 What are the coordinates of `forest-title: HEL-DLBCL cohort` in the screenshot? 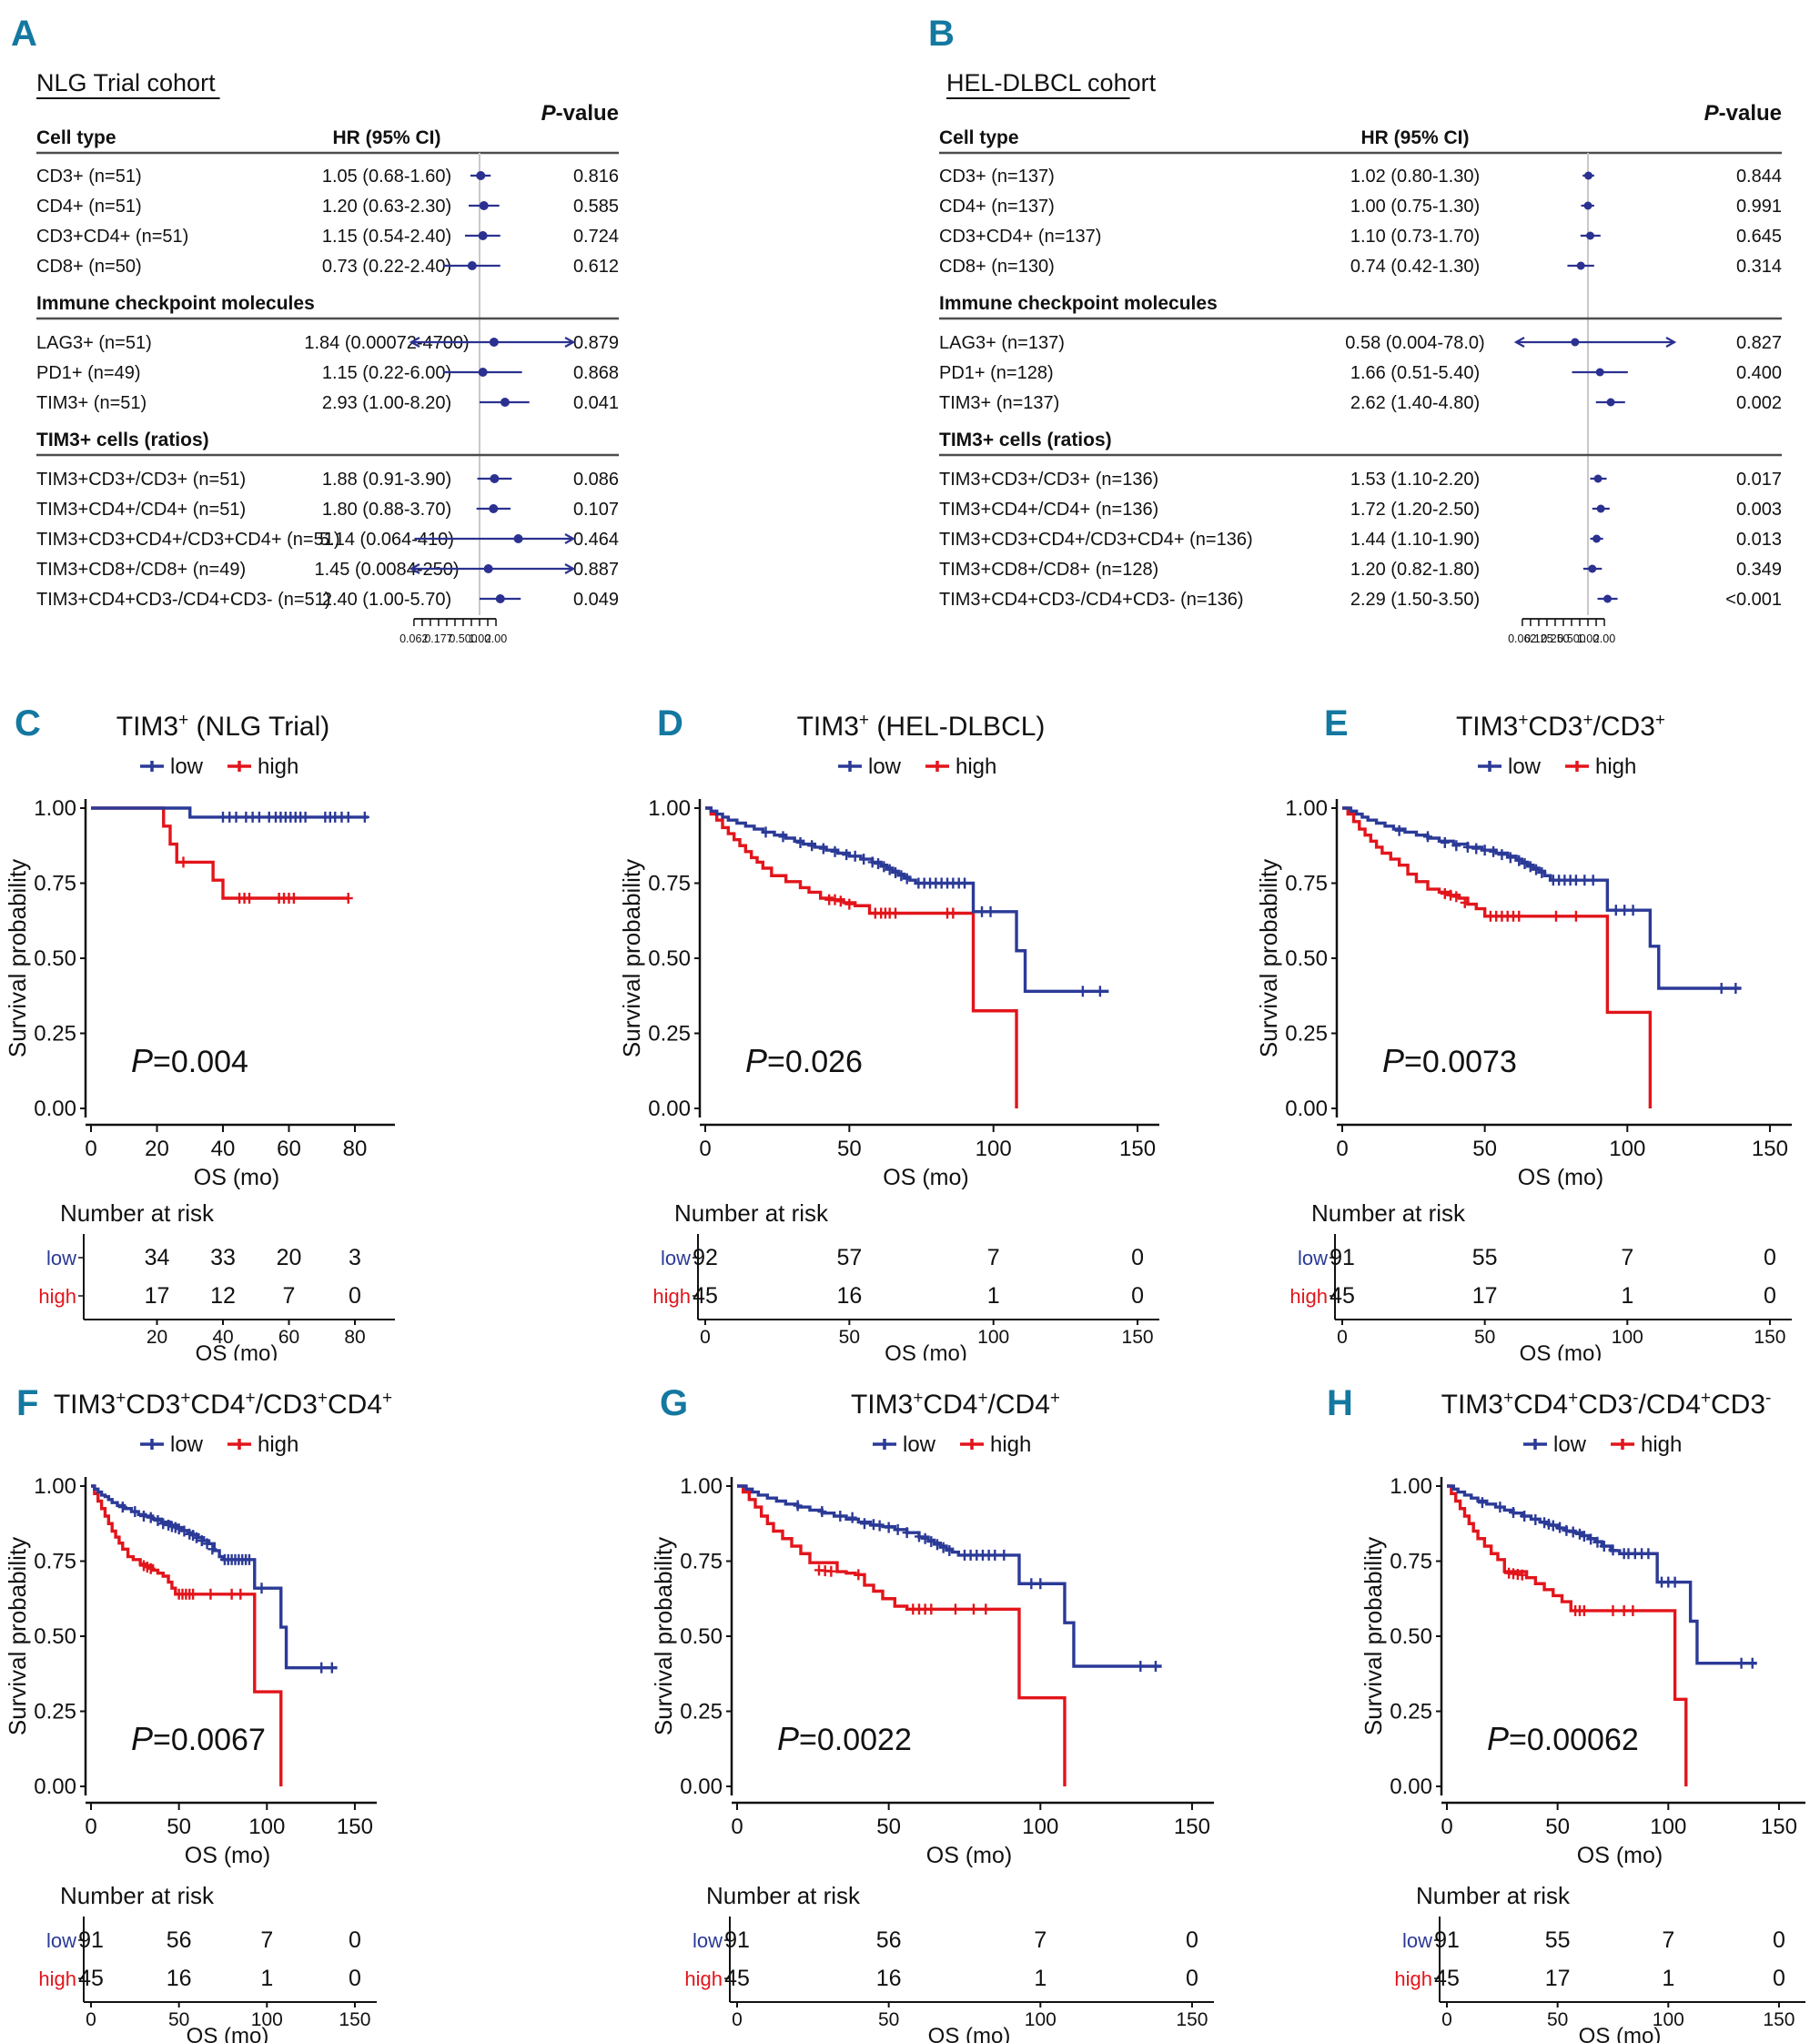 It's located at (1051, 82).